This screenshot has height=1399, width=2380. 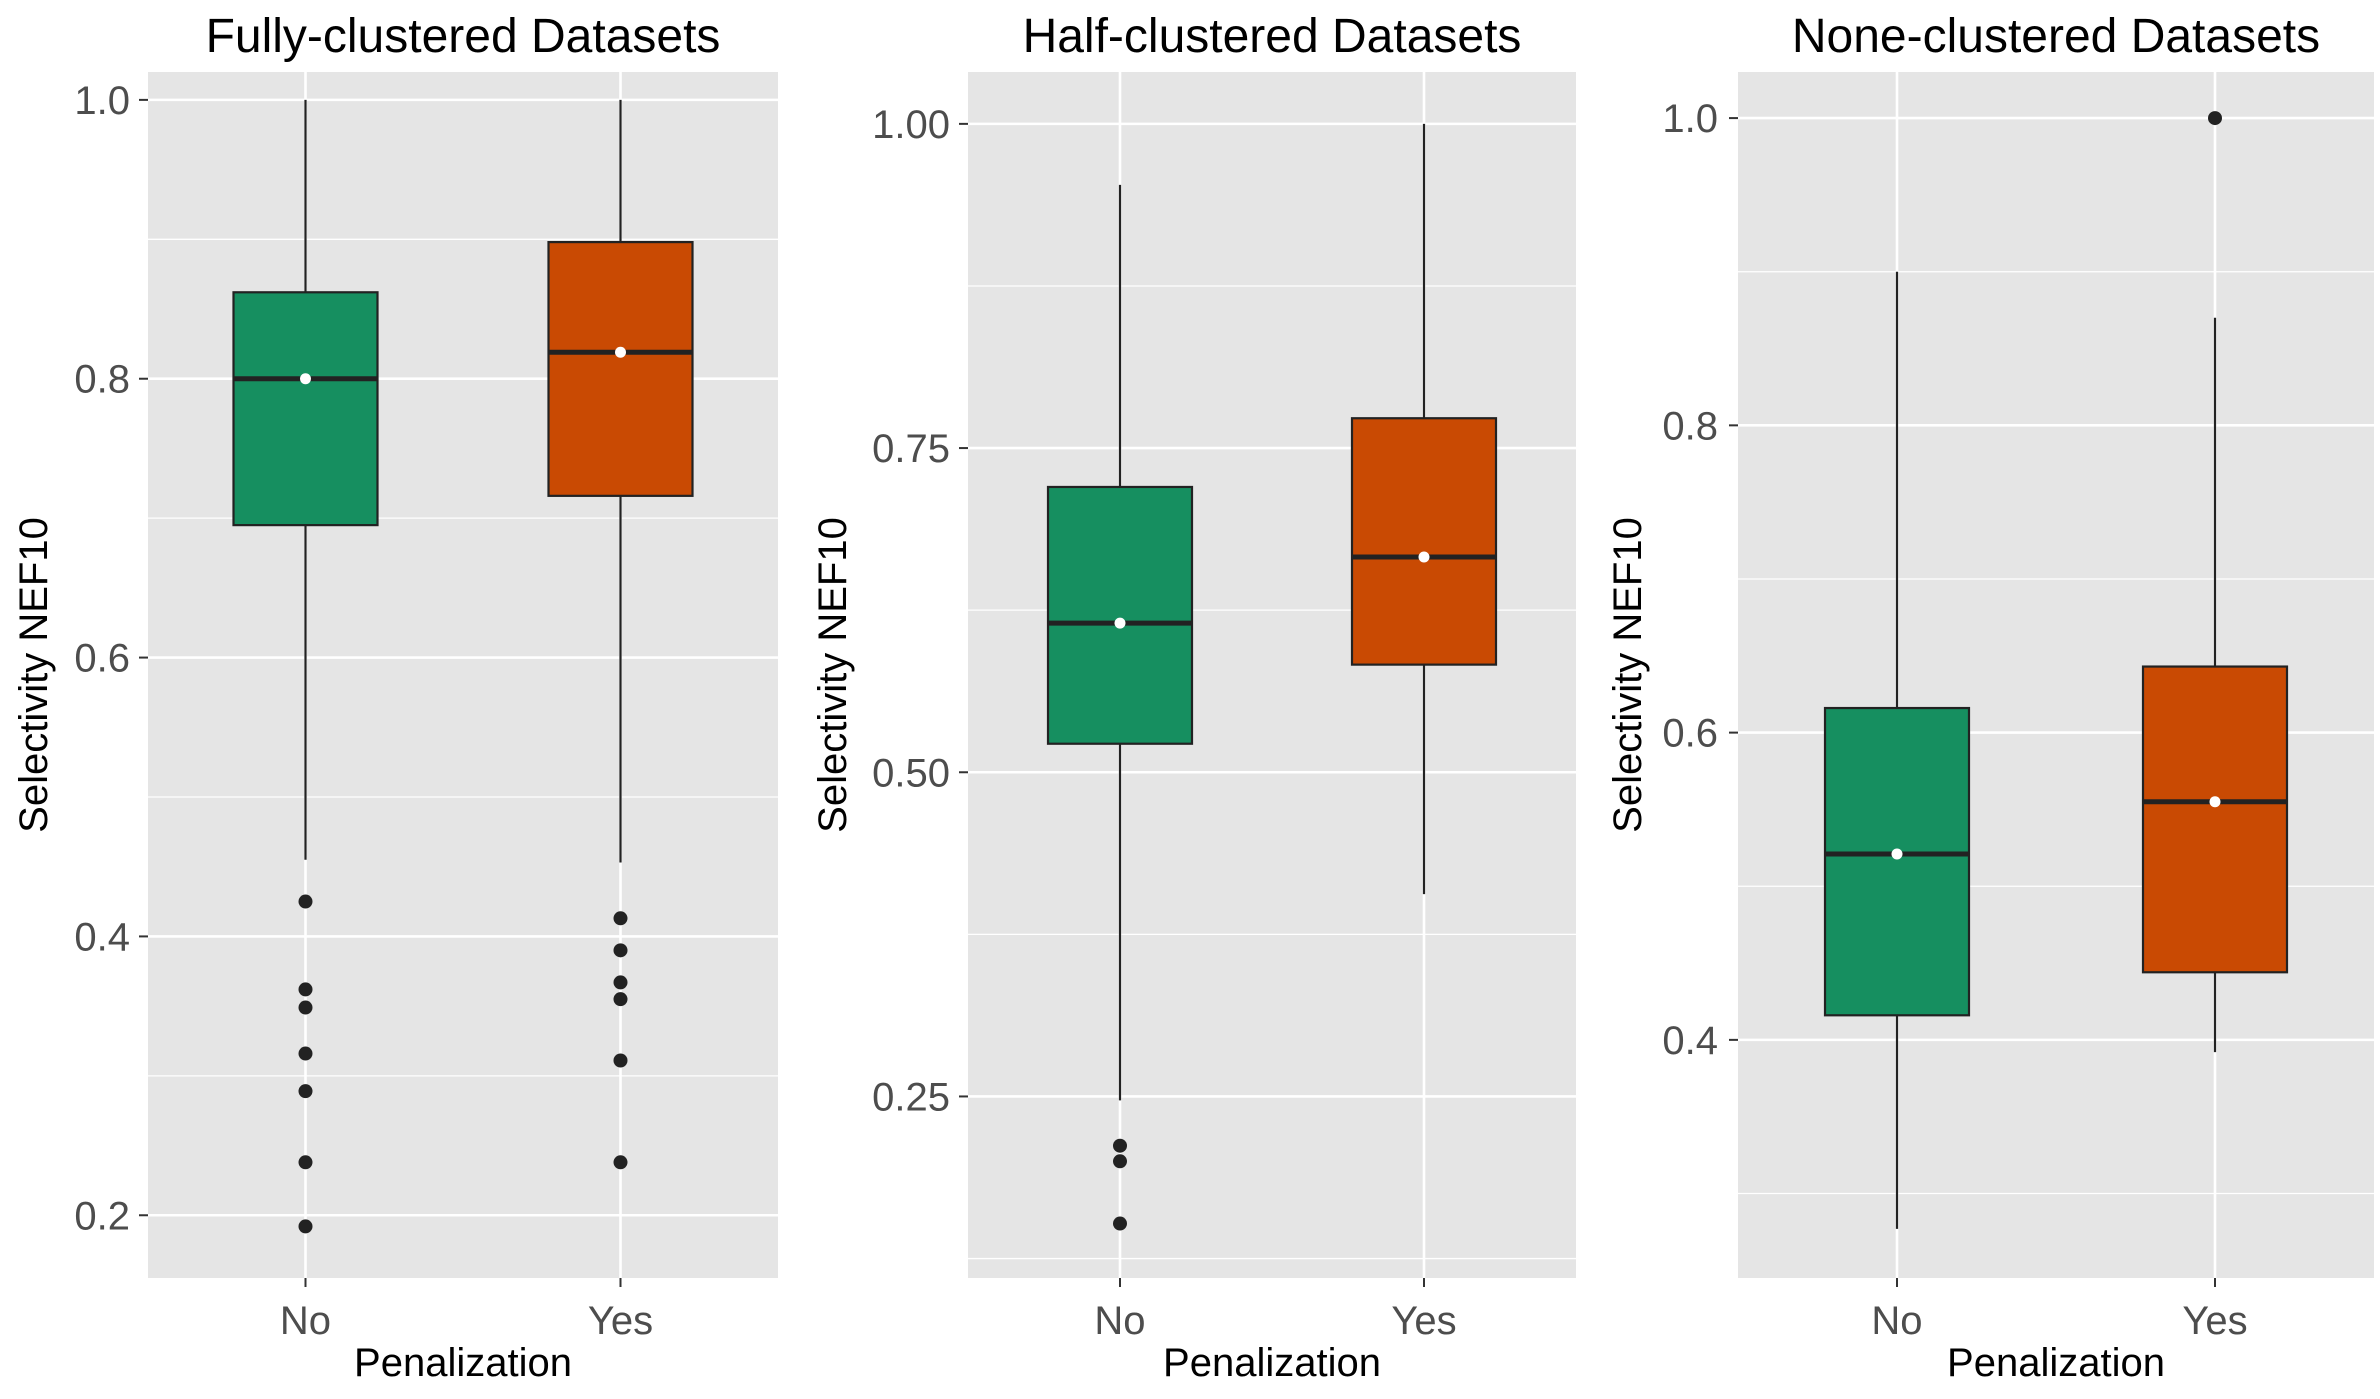 What do you see at coordinates (1272, 36) in the screenshot?
I see `chart-title: Half-clustered Datasets` at bounding box center [1272, 36].